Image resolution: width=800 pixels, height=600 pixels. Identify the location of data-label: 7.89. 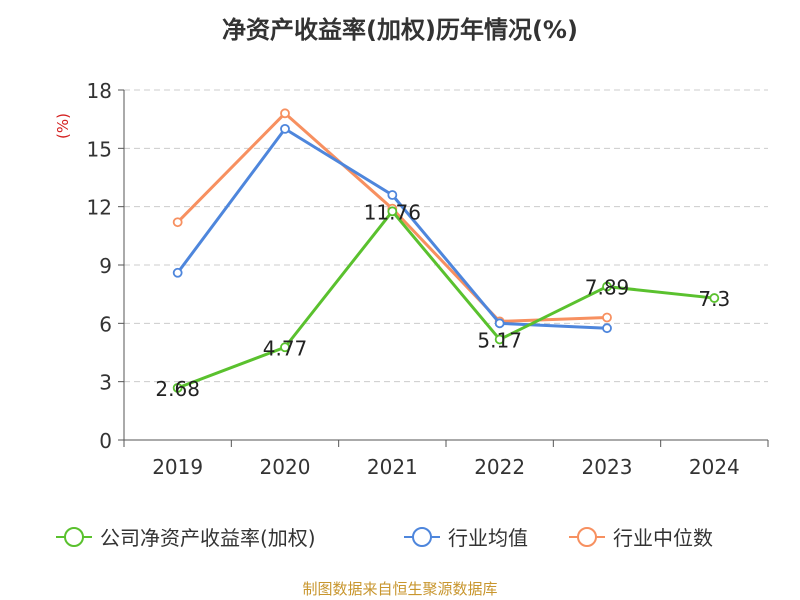
(607, 288).